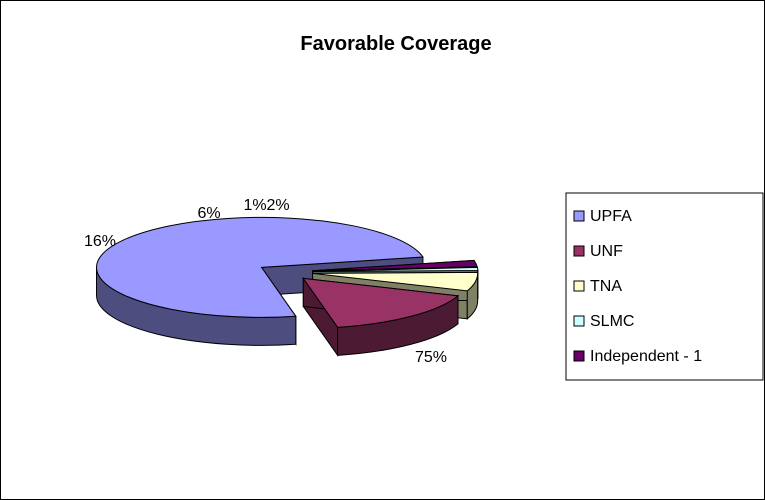 This screenshot has width=765, height=500. I want to click on legend-label: SLMC, so click(612, 321).